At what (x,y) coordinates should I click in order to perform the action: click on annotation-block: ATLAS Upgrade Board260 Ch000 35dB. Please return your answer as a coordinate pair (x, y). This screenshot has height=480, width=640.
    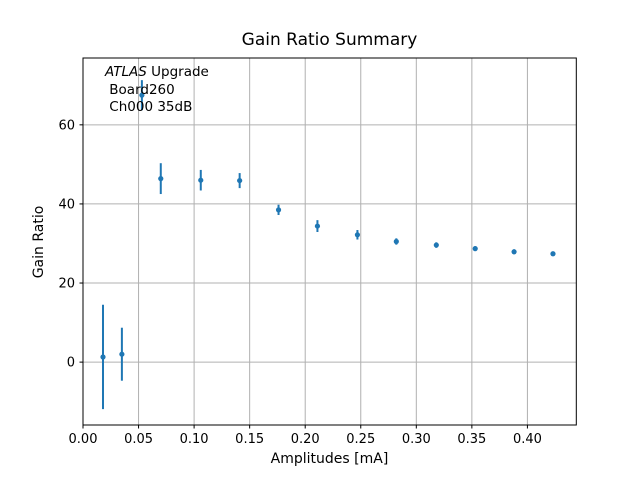
    Looking at the image, I should click on (157, 90).